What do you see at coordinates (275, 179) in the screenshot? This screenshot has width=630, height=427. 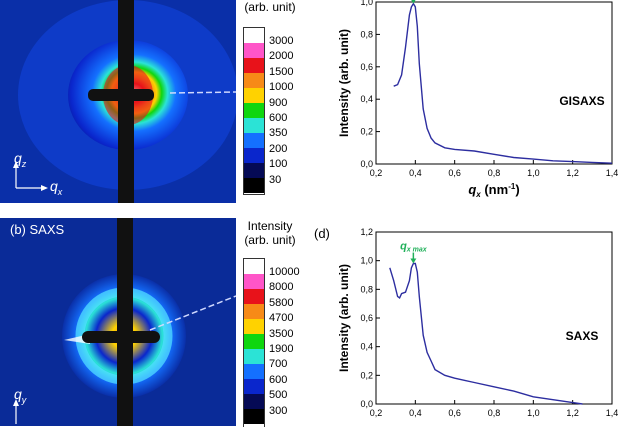 I see `scale-label: 30` at bounding box center [275, 179].